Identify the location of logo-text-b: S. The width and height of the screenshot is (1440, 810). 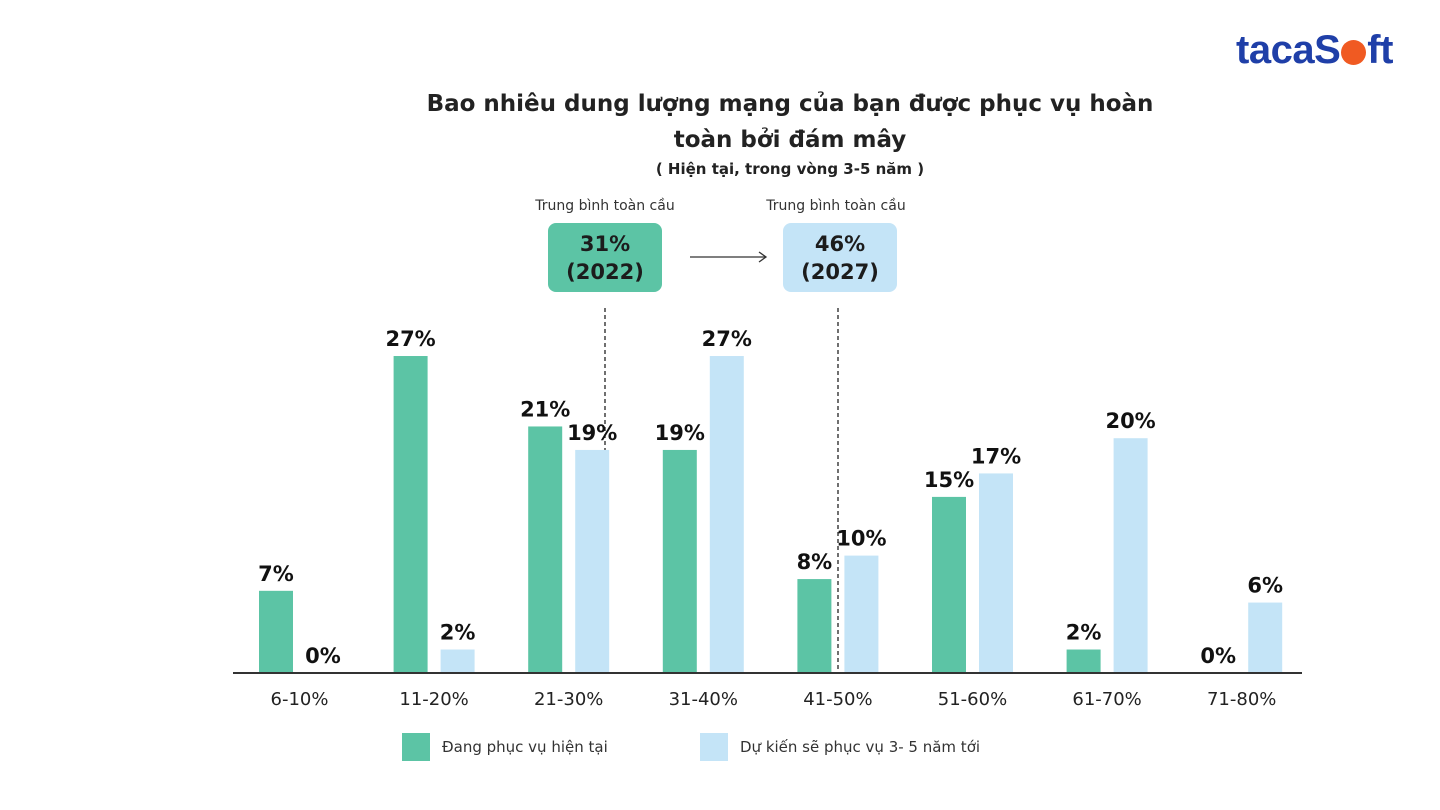
(1327, 49).